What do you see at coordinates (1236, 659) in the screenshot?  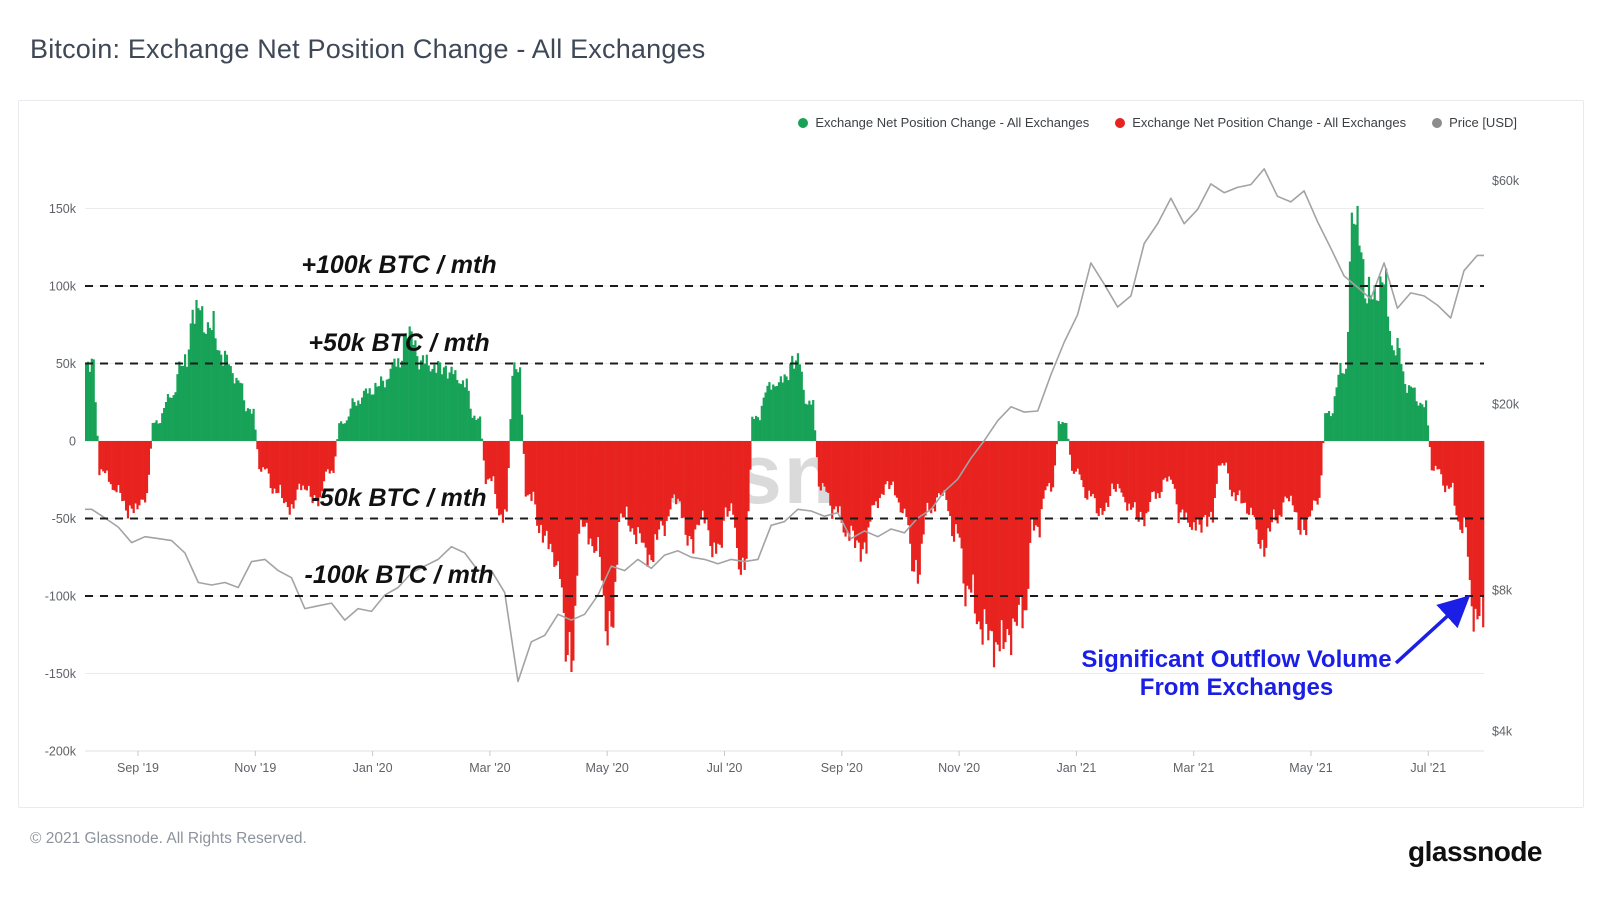 I see `callout-line1: Significant Outflow Volume` at bounding box center [1236, 659].